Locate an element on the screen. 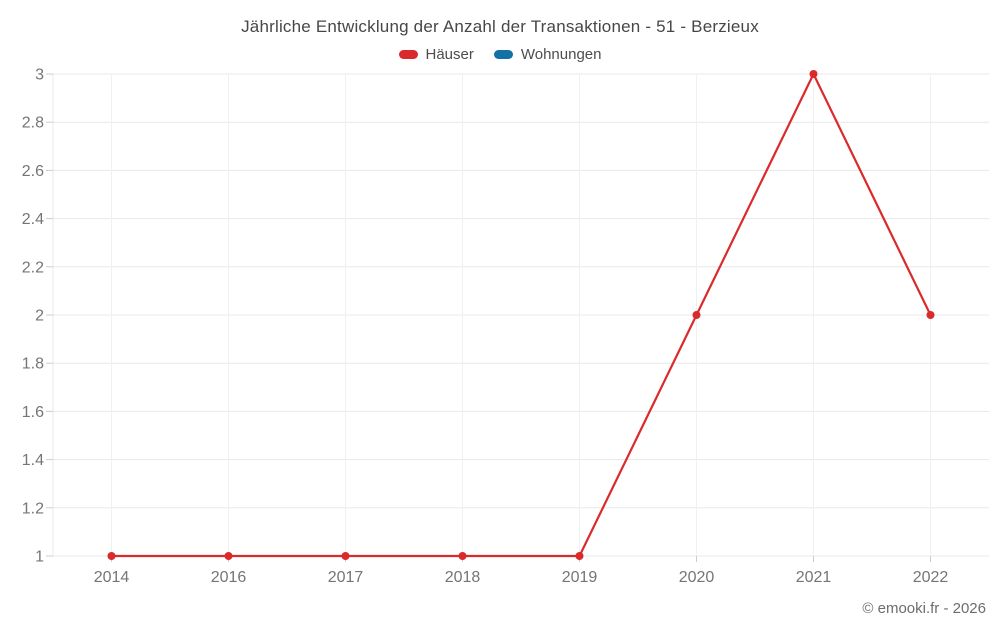 The height and width of the screenshot is (625, 1000). y-axis-label: 1.4 is located at coordinates (33, 460).